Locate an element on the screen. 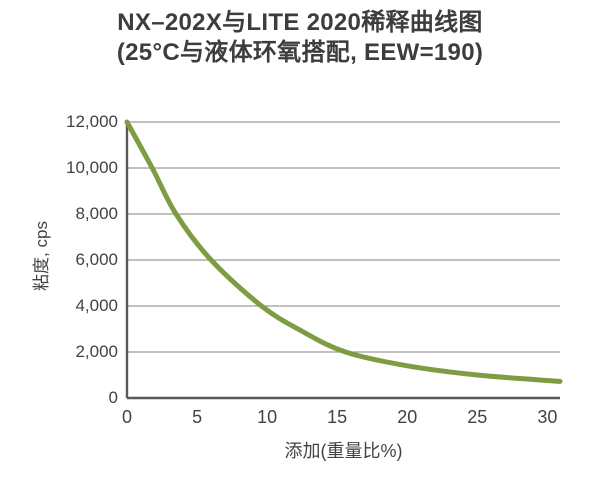 The width and height of the screenshot is (600, 500). x-tick-label: 25 is located at coordinates (477, 417).